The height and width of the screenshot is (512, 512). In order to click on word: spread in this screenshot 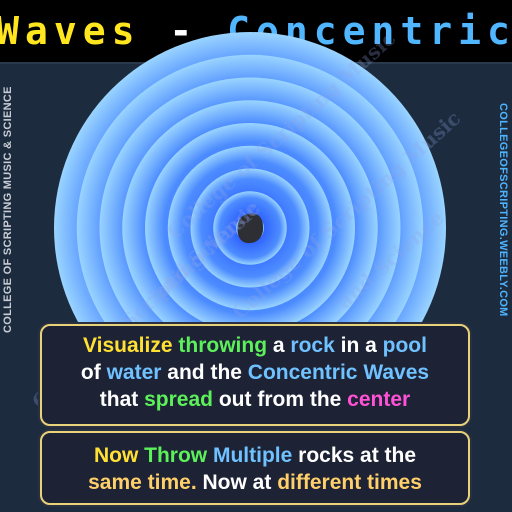, I will do `click(178, 399)`.